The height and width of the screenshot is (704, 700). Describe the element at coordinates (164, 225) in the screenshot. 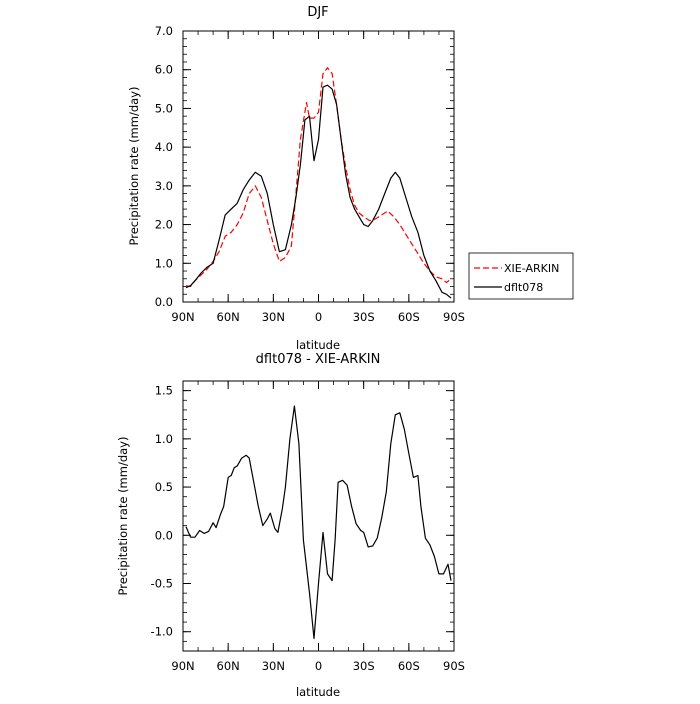

I see `y-tick-label: 2.0` at that location.